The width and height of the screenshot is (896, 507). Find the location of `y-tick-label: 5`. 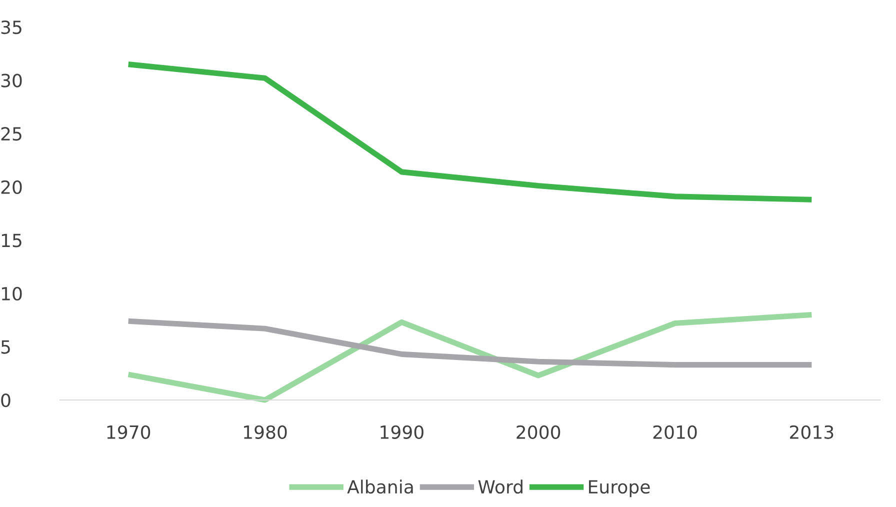

y-tick-label: 5 is located at coordinates (5, 347).